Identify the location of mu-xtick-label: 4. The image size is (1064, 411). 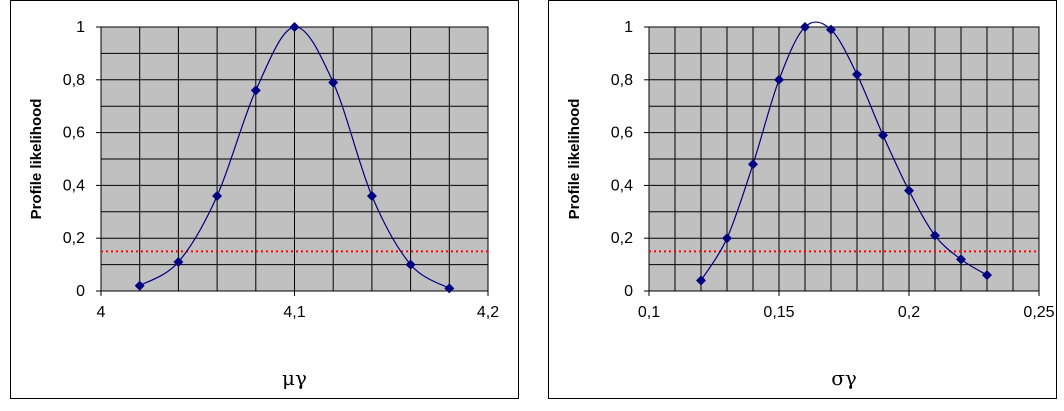
(101, 312).